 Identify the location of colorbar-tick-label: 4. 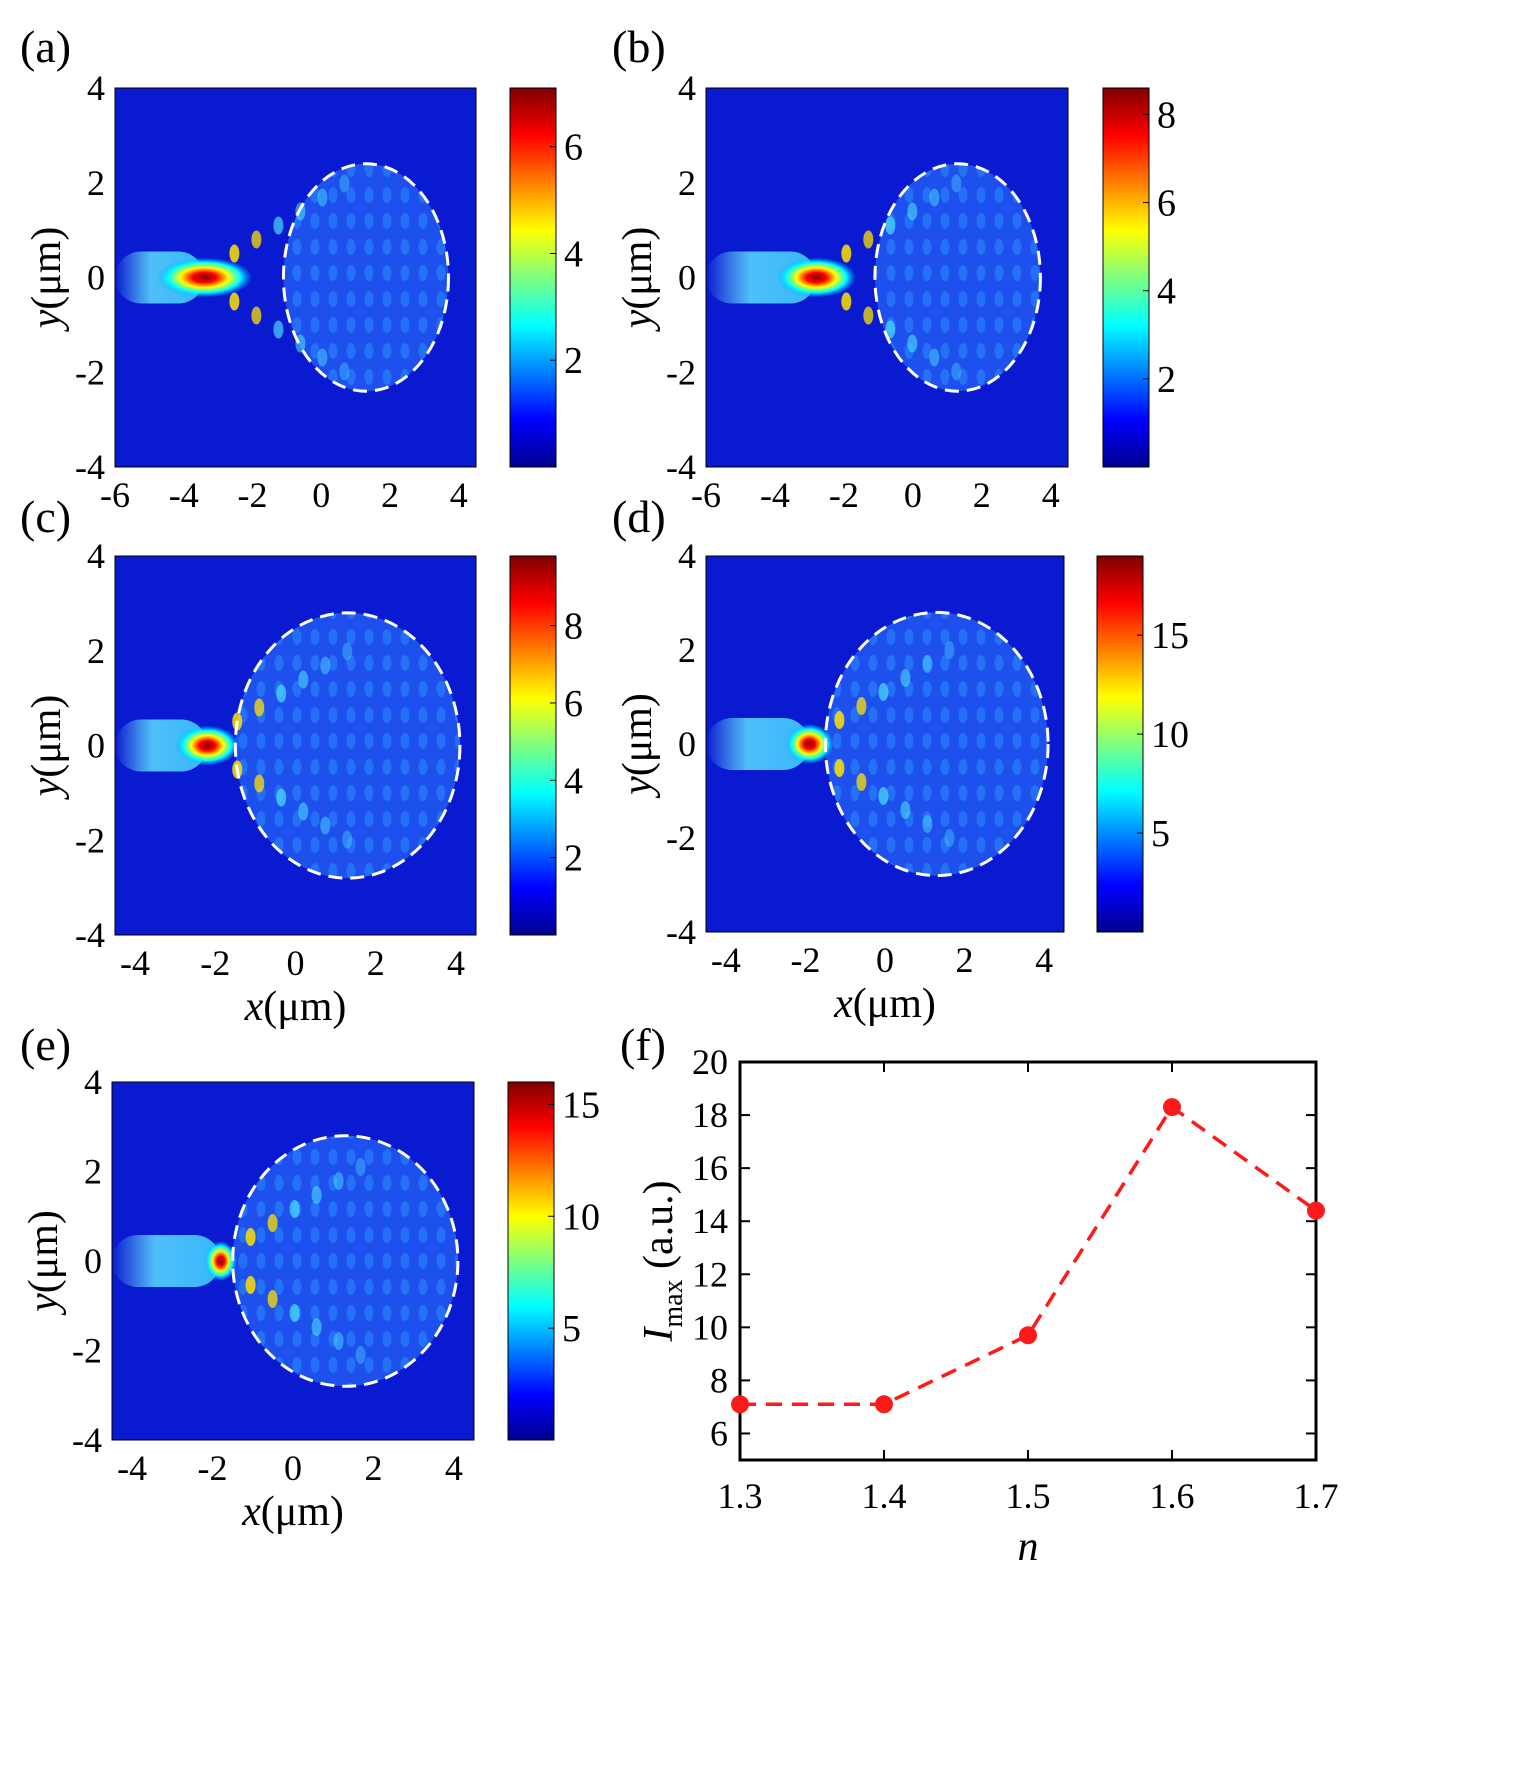
(573, 781).